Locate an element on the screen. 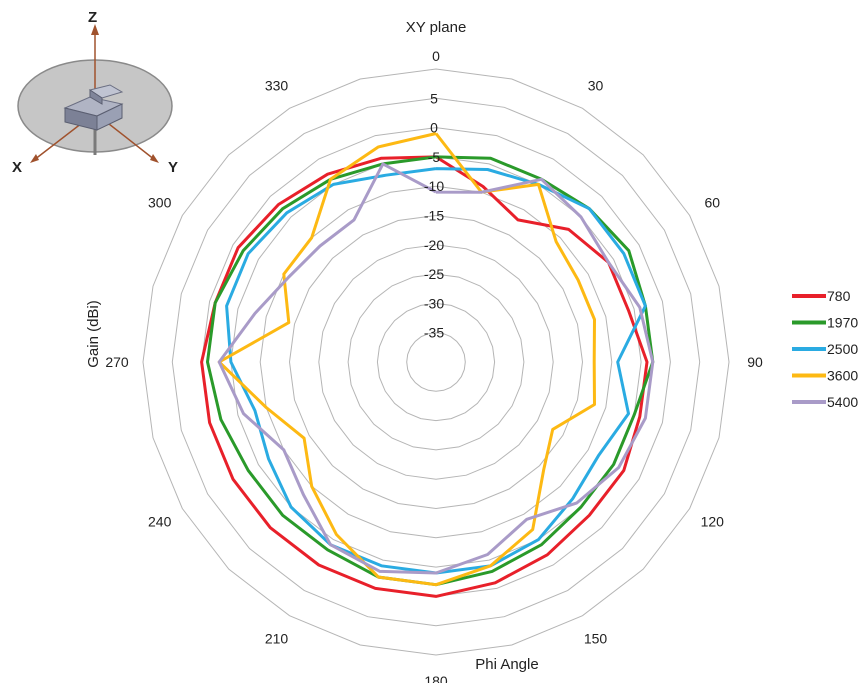 This screenshot has height=688, width=867. chart-title: XY plane is located at coordinates (436, 27).